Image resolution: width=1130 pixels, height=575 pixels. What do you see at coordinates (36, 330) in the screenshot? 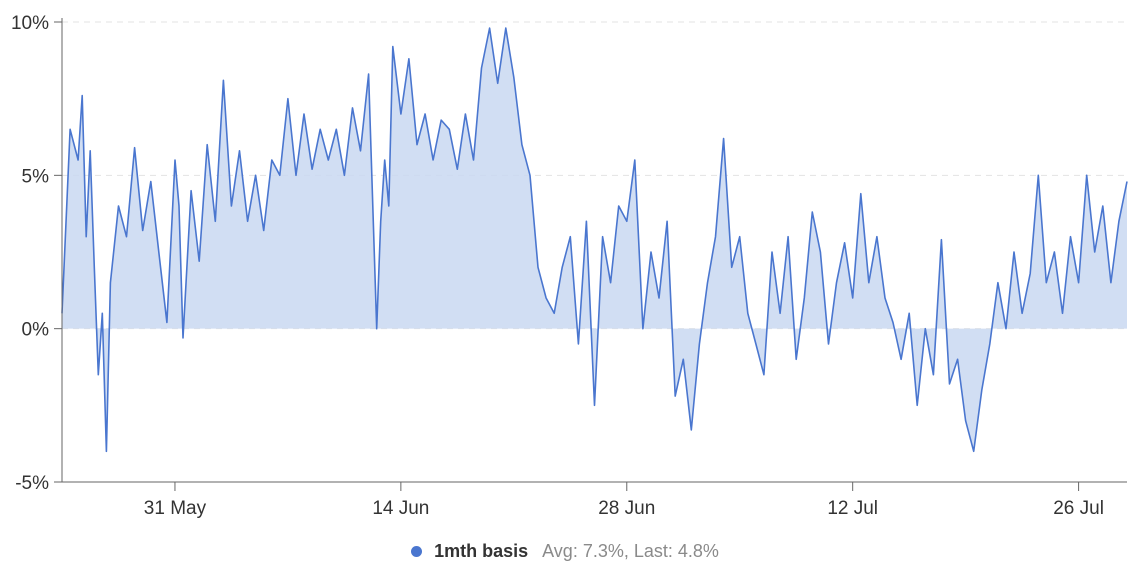
I see `y-tick-label: 0%` at bounding box center [36, 330].